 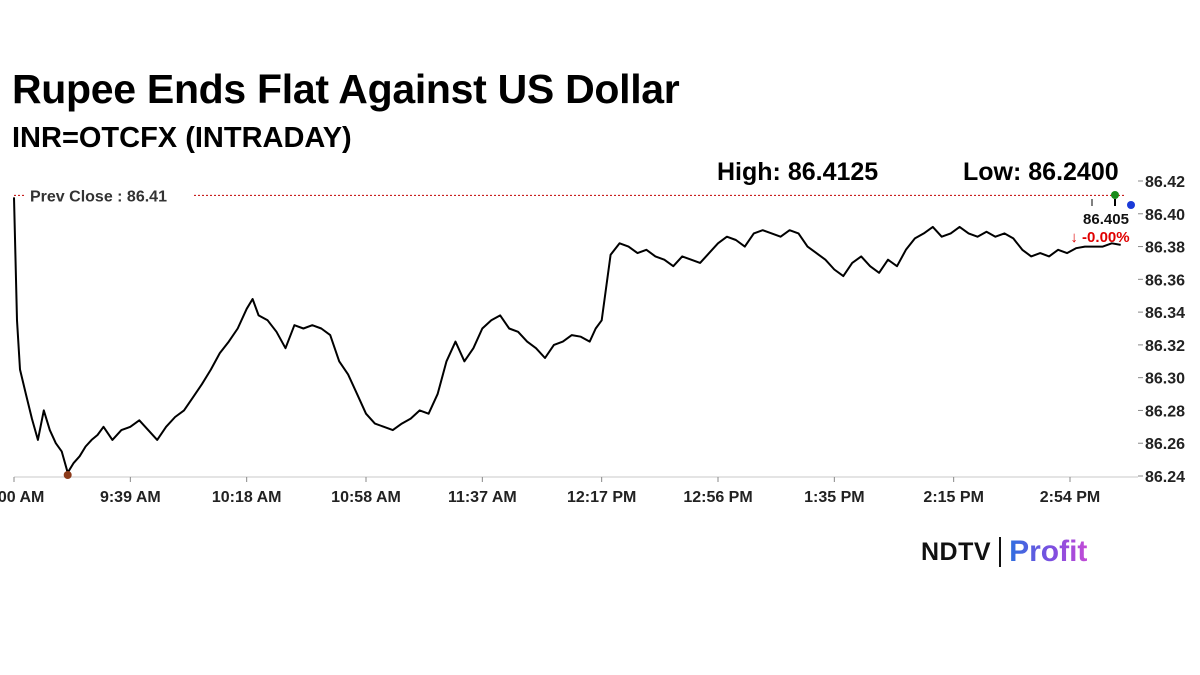 What do you see at coordinates (1165, 280) in the screenshot?
I see `y-tick-label: 86.36` at bounding box center [1165, 280].